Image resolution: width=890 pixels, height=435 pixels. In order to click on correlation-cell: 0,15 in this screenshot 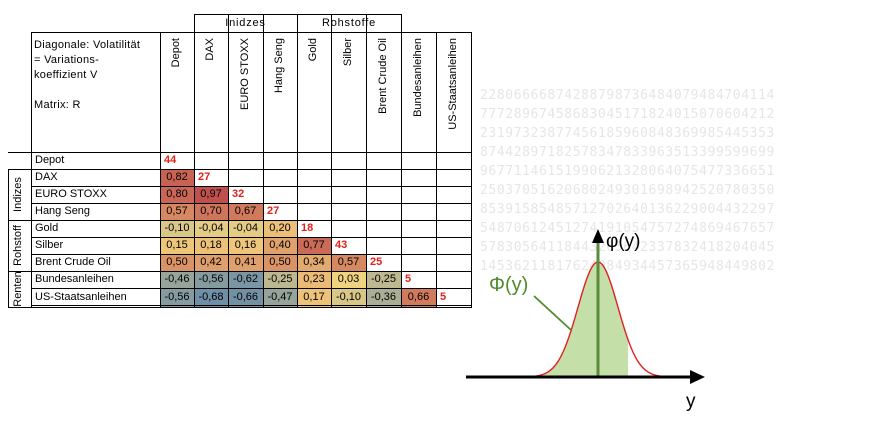, I will do `click(177, 245)`.